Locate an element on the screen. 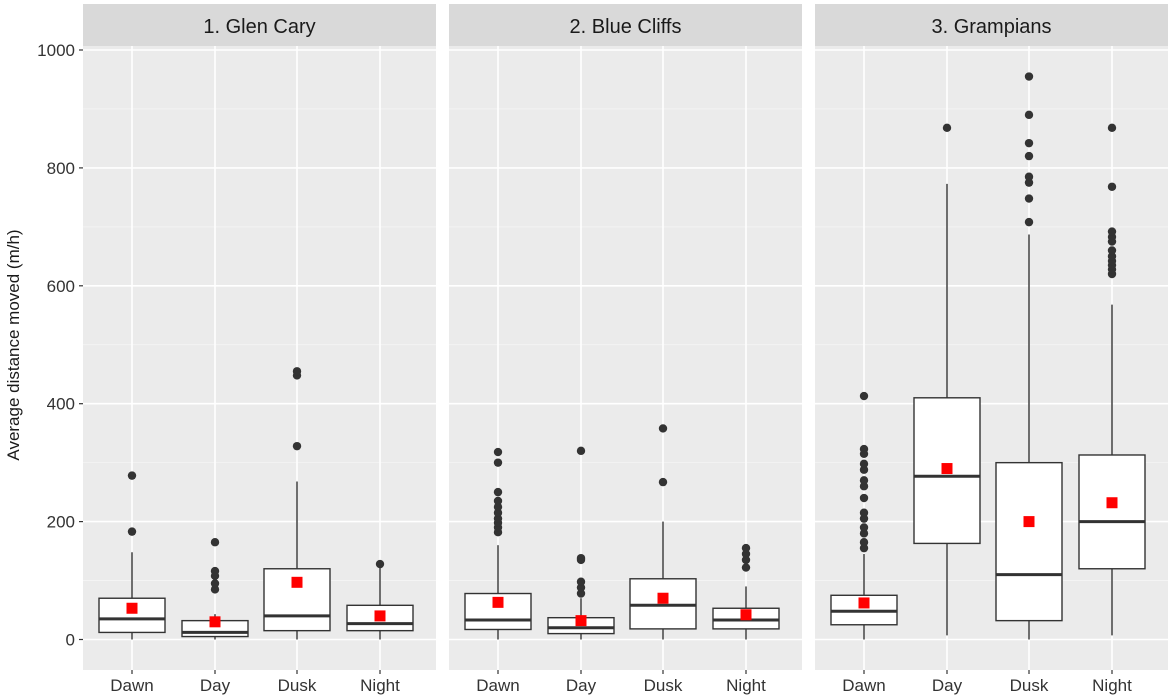 The height and width of the screenshot is (697, 1170). y-tick-label: 800 is located at coordinates (61, 168).